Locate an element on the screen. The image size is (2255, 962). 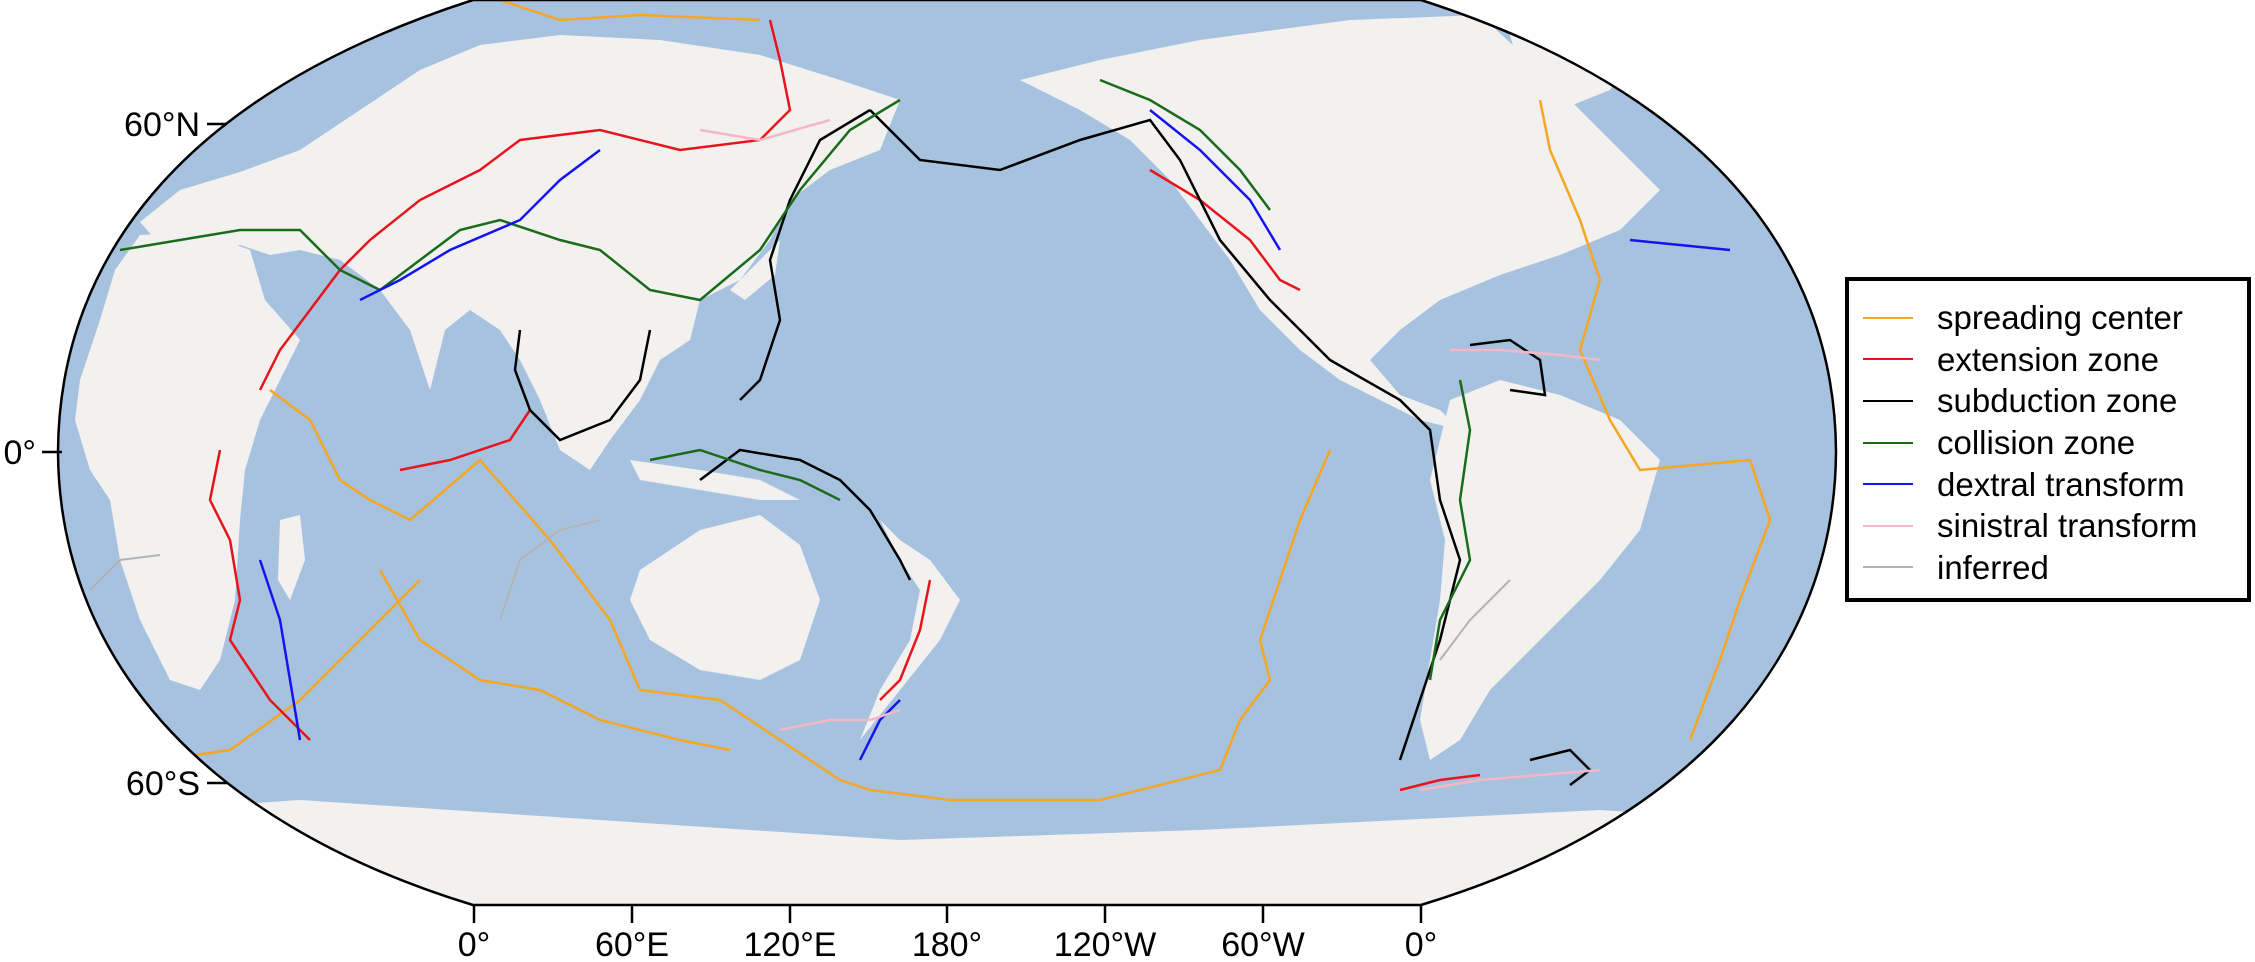
inferred-boundary-lines is located at coordinates (800, 590).